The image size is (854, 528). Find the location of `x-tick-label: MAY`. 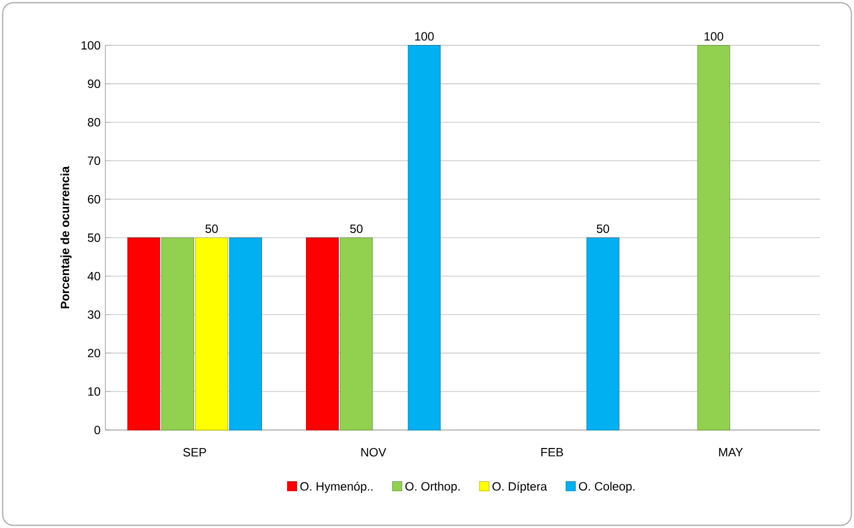

x-tick-label: MAY is located at coordinates (731, 452).